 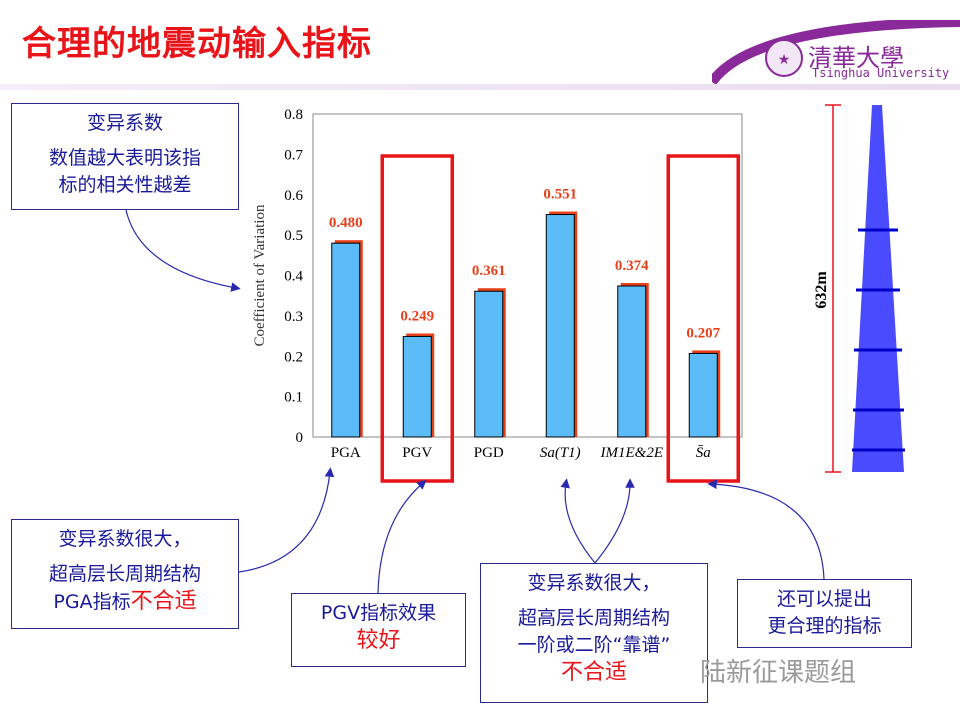 What do you see at coordinates (480, 87) in the screenshot?
I see `title-divider` at bounding box center [480, 87].